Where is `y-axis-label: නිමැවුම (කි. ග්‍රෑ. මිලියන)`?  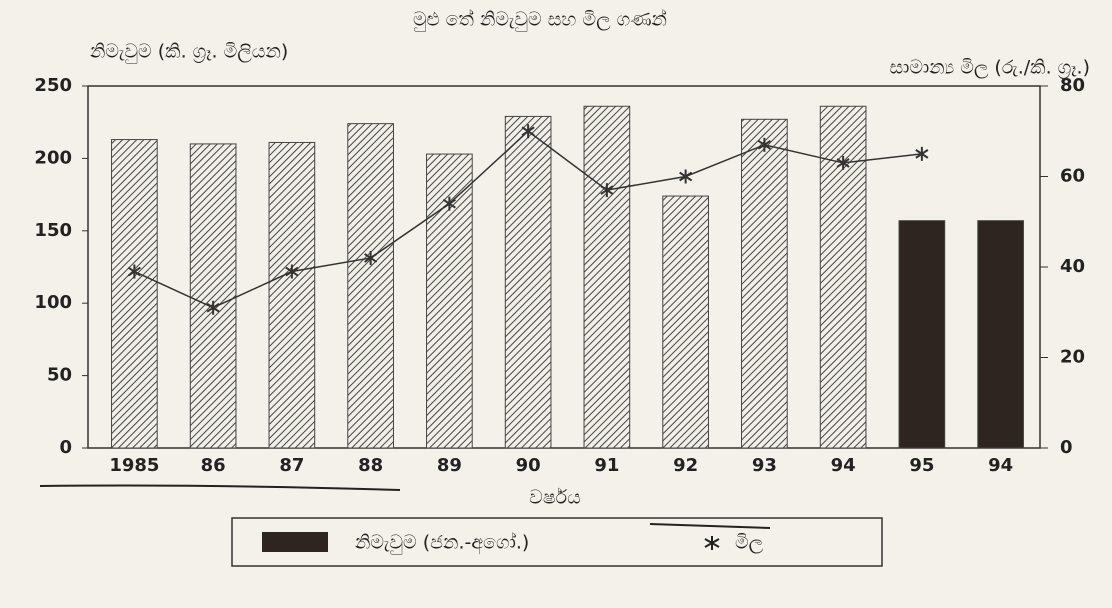 y-axis-label: නිමැවුම (කි. ග්‍රෑ. මිලියන) is located at coordinates (189, 52).